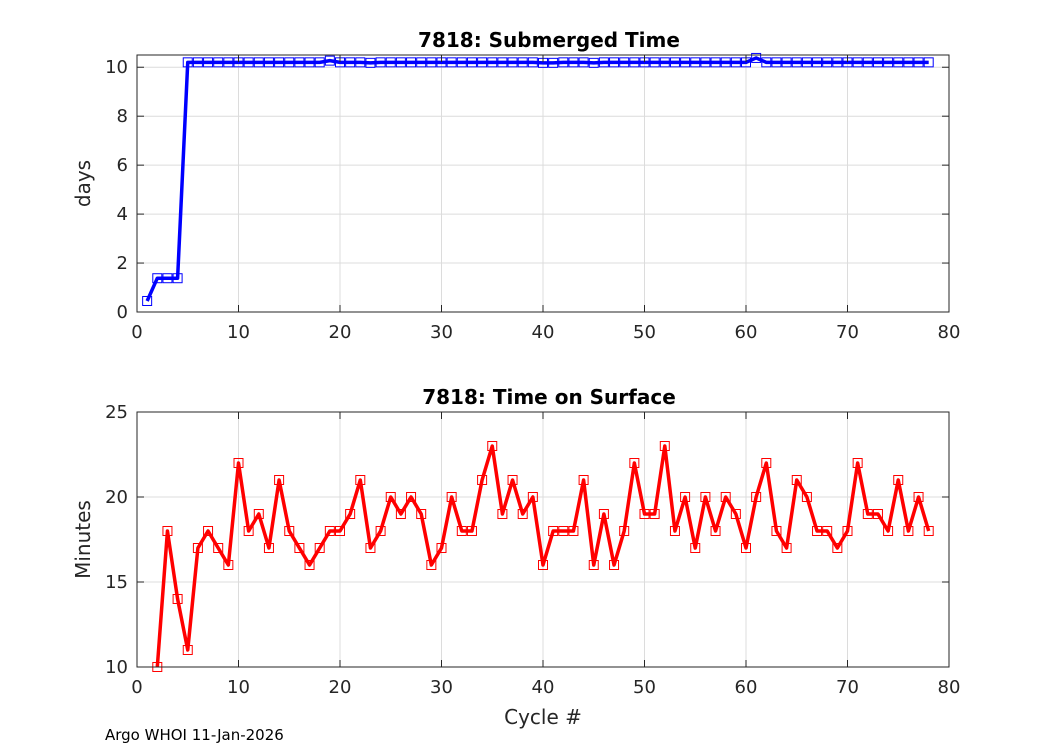 This screenshot has height=750, width=1050. Describe the element at coordinates (116, 67) in the screenshot. I see `y-tick-label: 10` at that location.